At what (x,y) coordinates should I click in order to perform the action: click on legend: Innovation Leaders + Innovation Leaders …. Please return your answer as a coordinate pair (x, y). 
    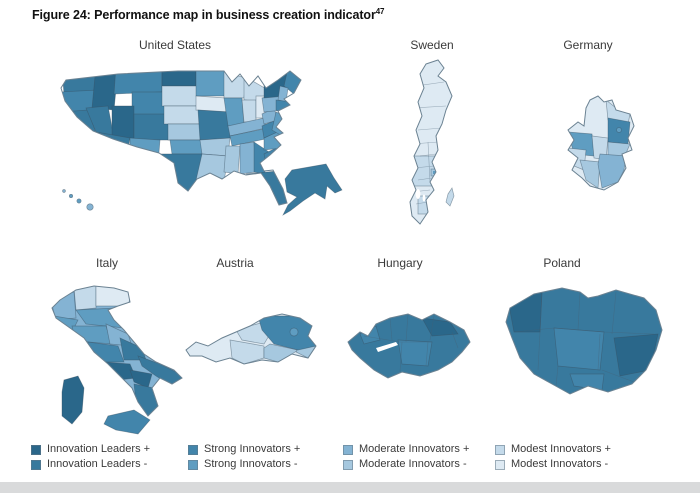
    Looking at the image, I should click on (338, 457).